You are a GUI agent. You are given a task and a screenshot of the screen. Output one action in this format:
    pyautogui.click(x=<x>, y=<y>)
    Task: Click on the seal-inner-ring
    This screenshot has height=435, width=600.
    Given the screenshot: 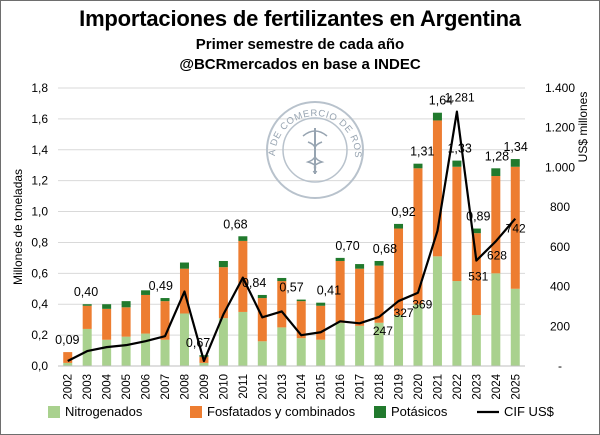 What is the action you would take?
    pyautogui.click(x=315, y=150)
    